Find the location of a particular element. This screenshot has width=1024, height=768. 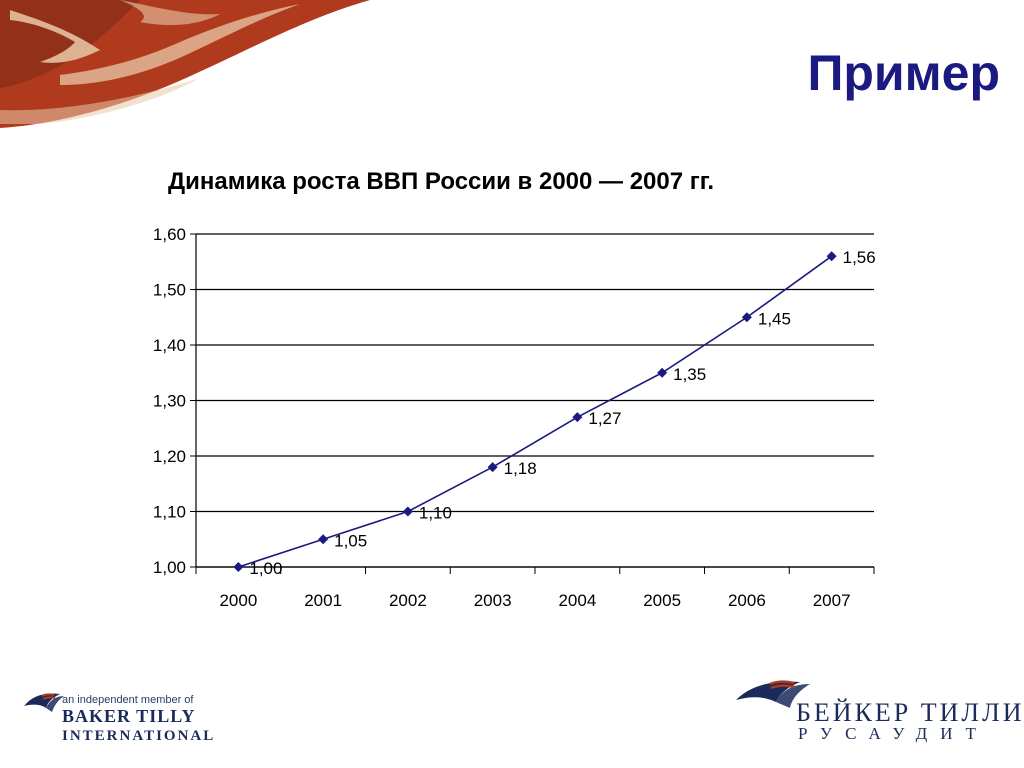

y-tick-labels: 1,00 1,10 1,20 1,30 1,40 1,50 1,60 is located at coordinates (169, 401).